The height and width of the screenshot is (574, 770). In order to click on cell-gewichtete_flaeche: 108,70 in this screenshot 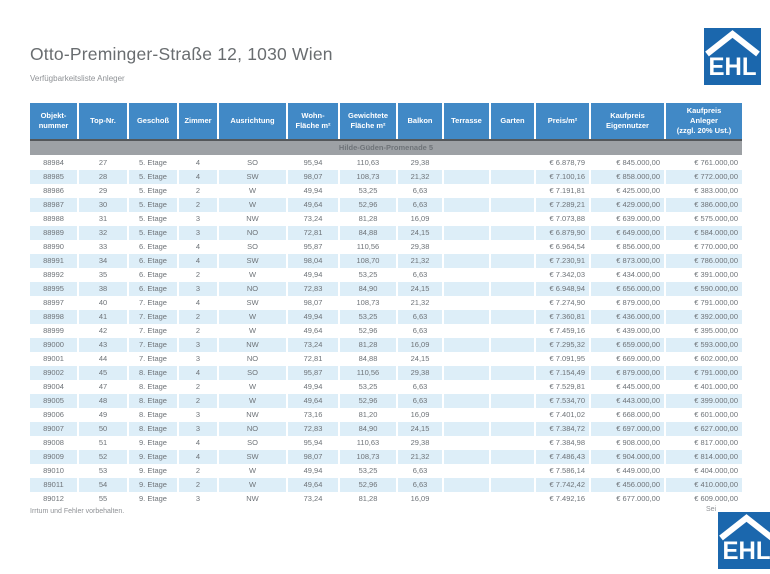, I will do `click(368, 261)`.